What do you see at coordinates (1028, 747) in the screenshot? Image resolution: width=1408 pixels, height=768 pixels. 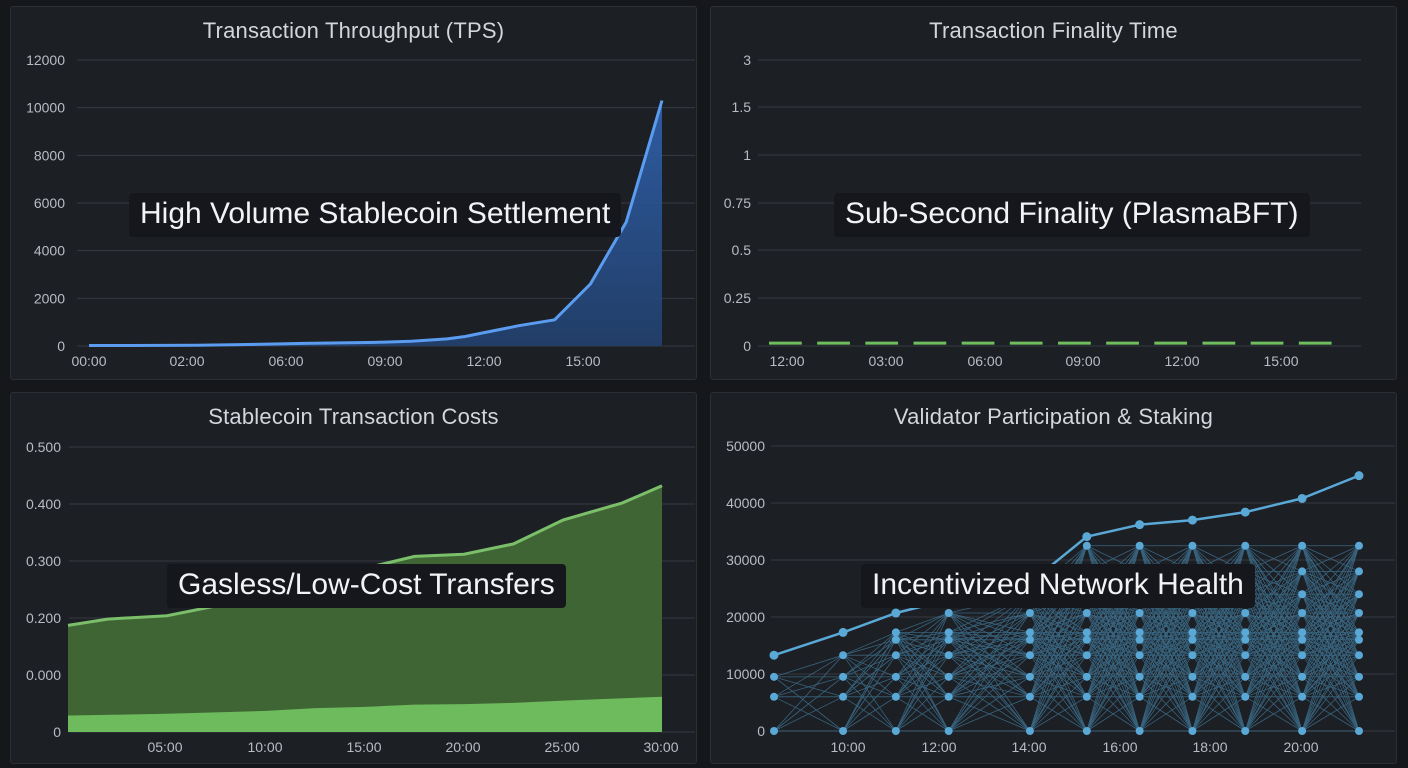 I see `x-tick-label: 14:00` at bounding box center [1028, 747].